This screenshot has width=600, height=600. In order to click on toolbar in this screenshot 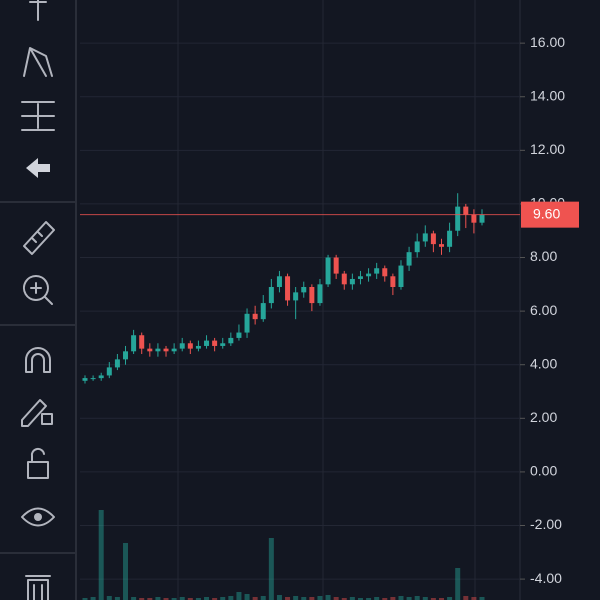, I will do `click(38, 300)`.